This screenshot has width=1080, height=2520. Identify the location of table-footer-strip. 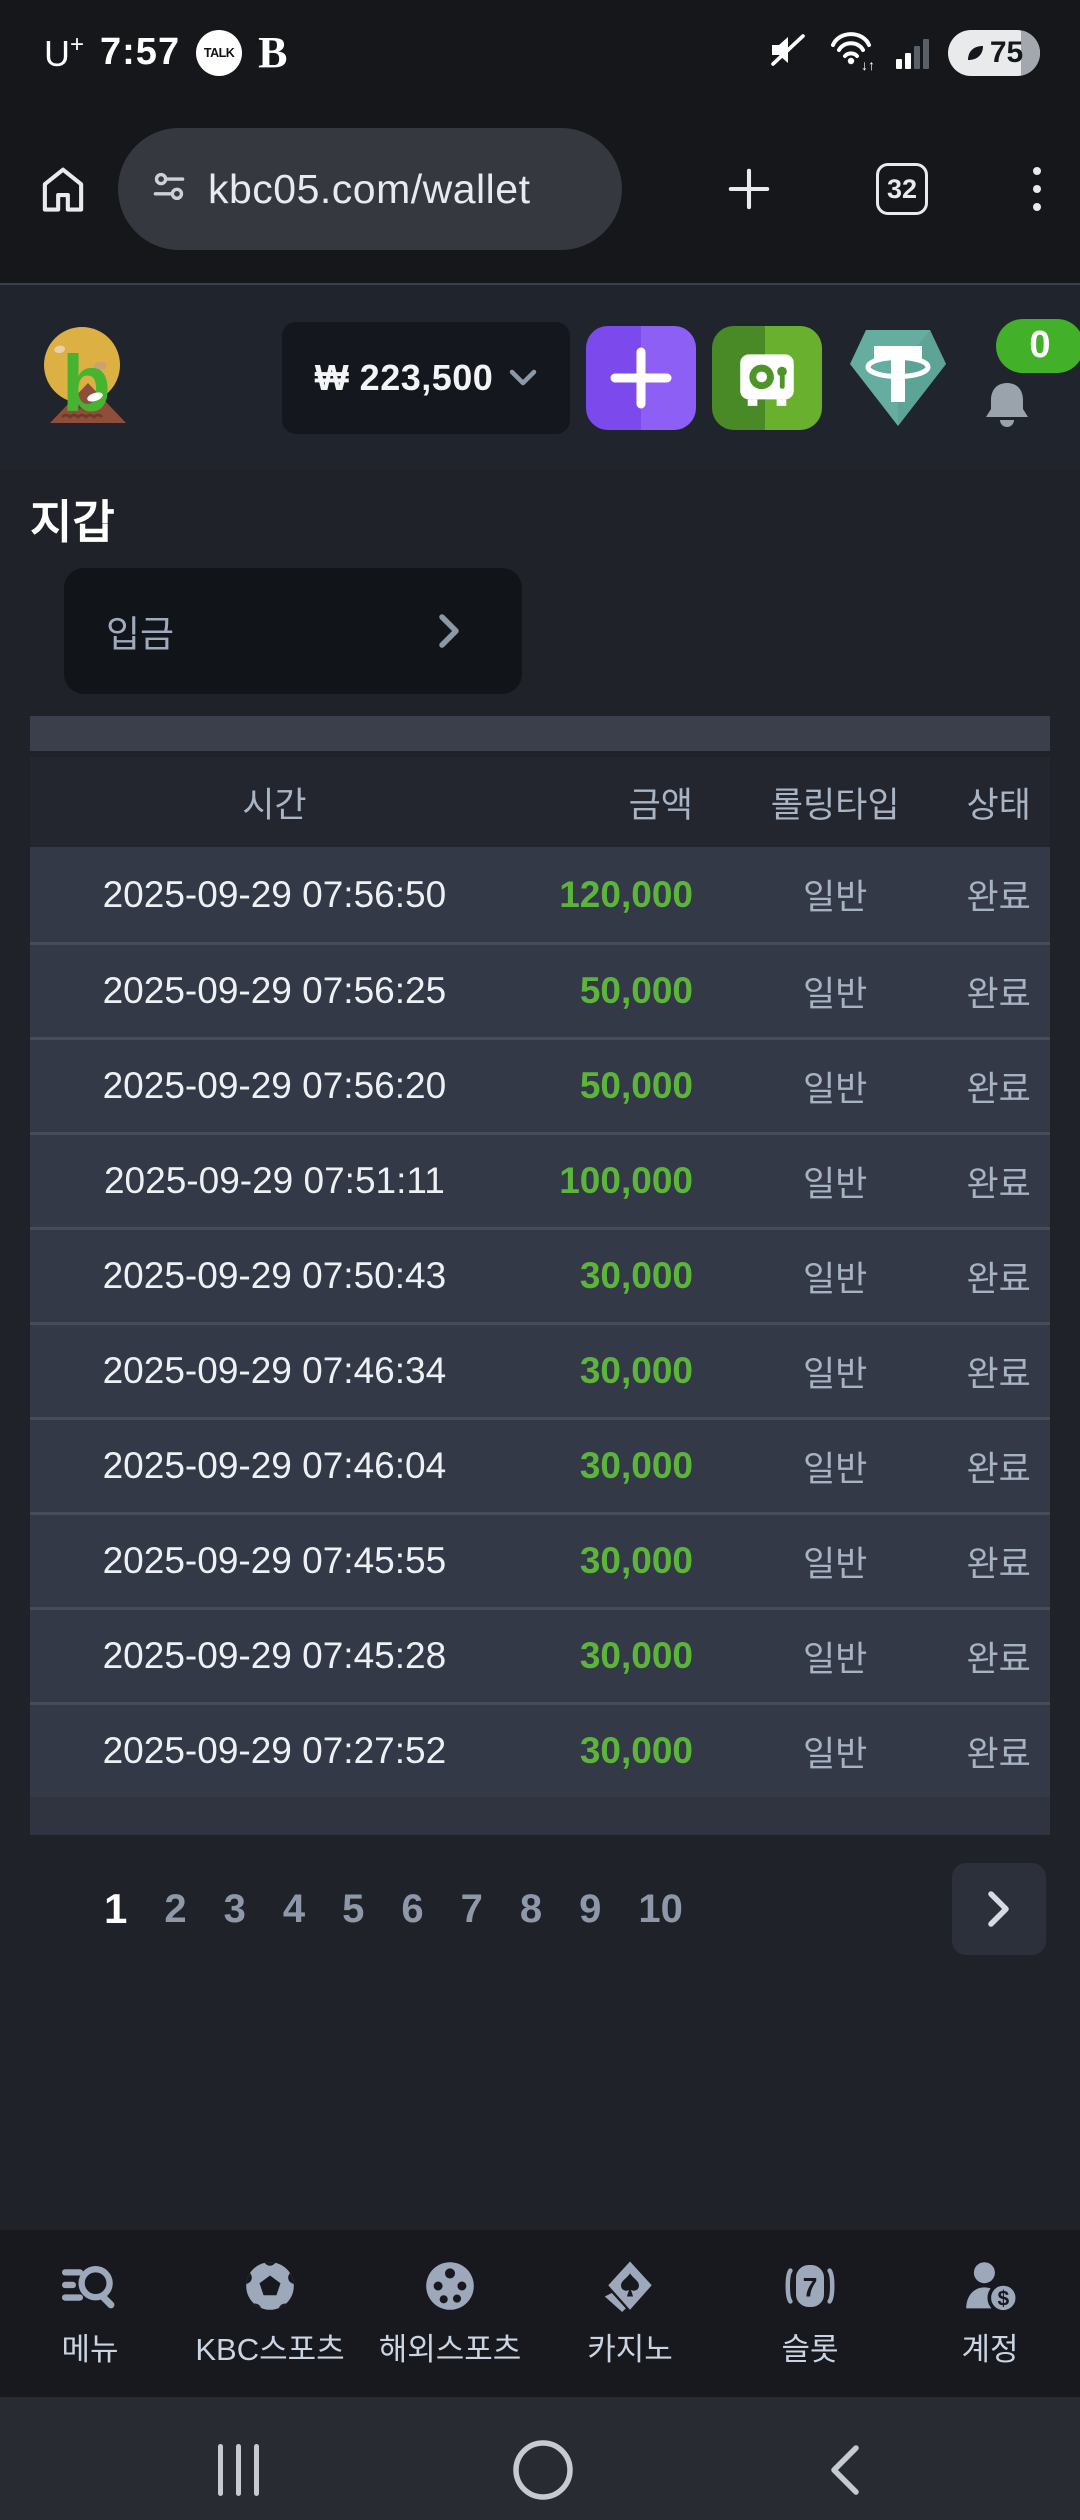
(540, 1816).